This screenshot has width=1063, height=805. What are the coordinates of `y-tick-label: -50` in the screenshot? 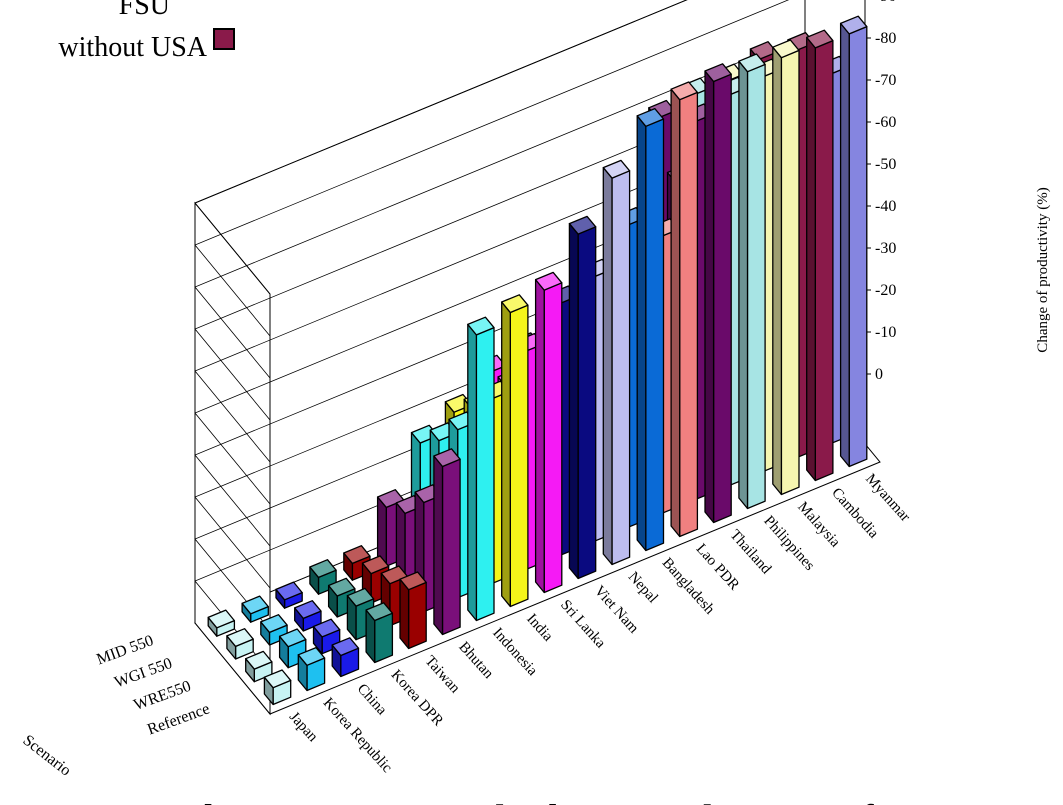 It's located at (885, 164).